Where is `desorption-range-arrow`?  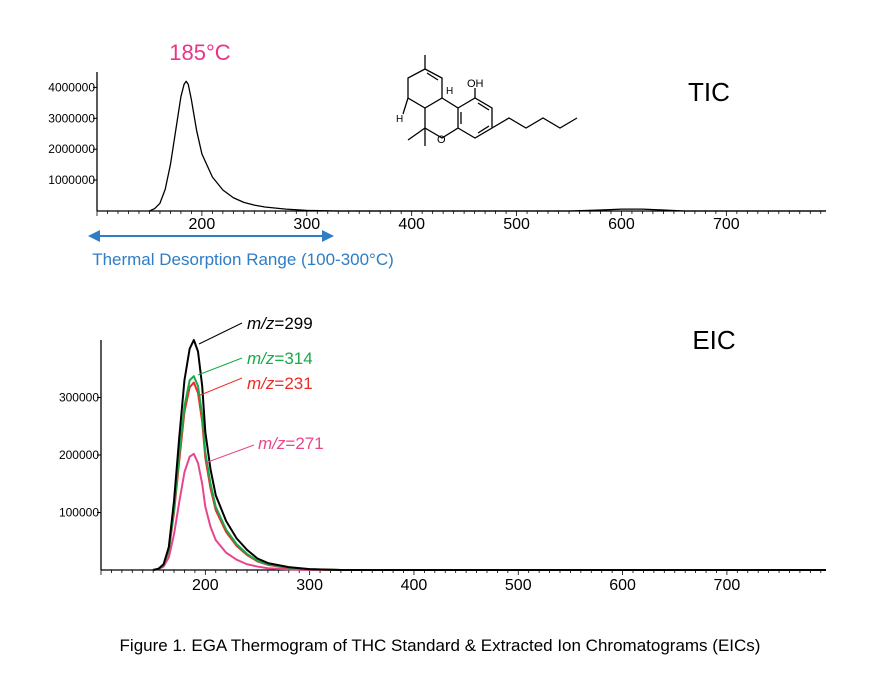
desorption-range-arrow is located at coordinates (211, 236).